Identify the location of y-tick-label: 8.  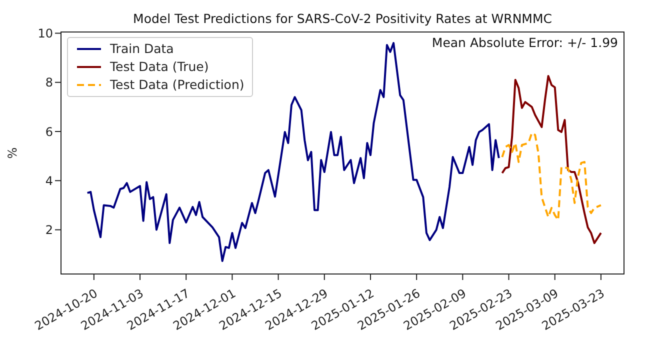
(49, 83).